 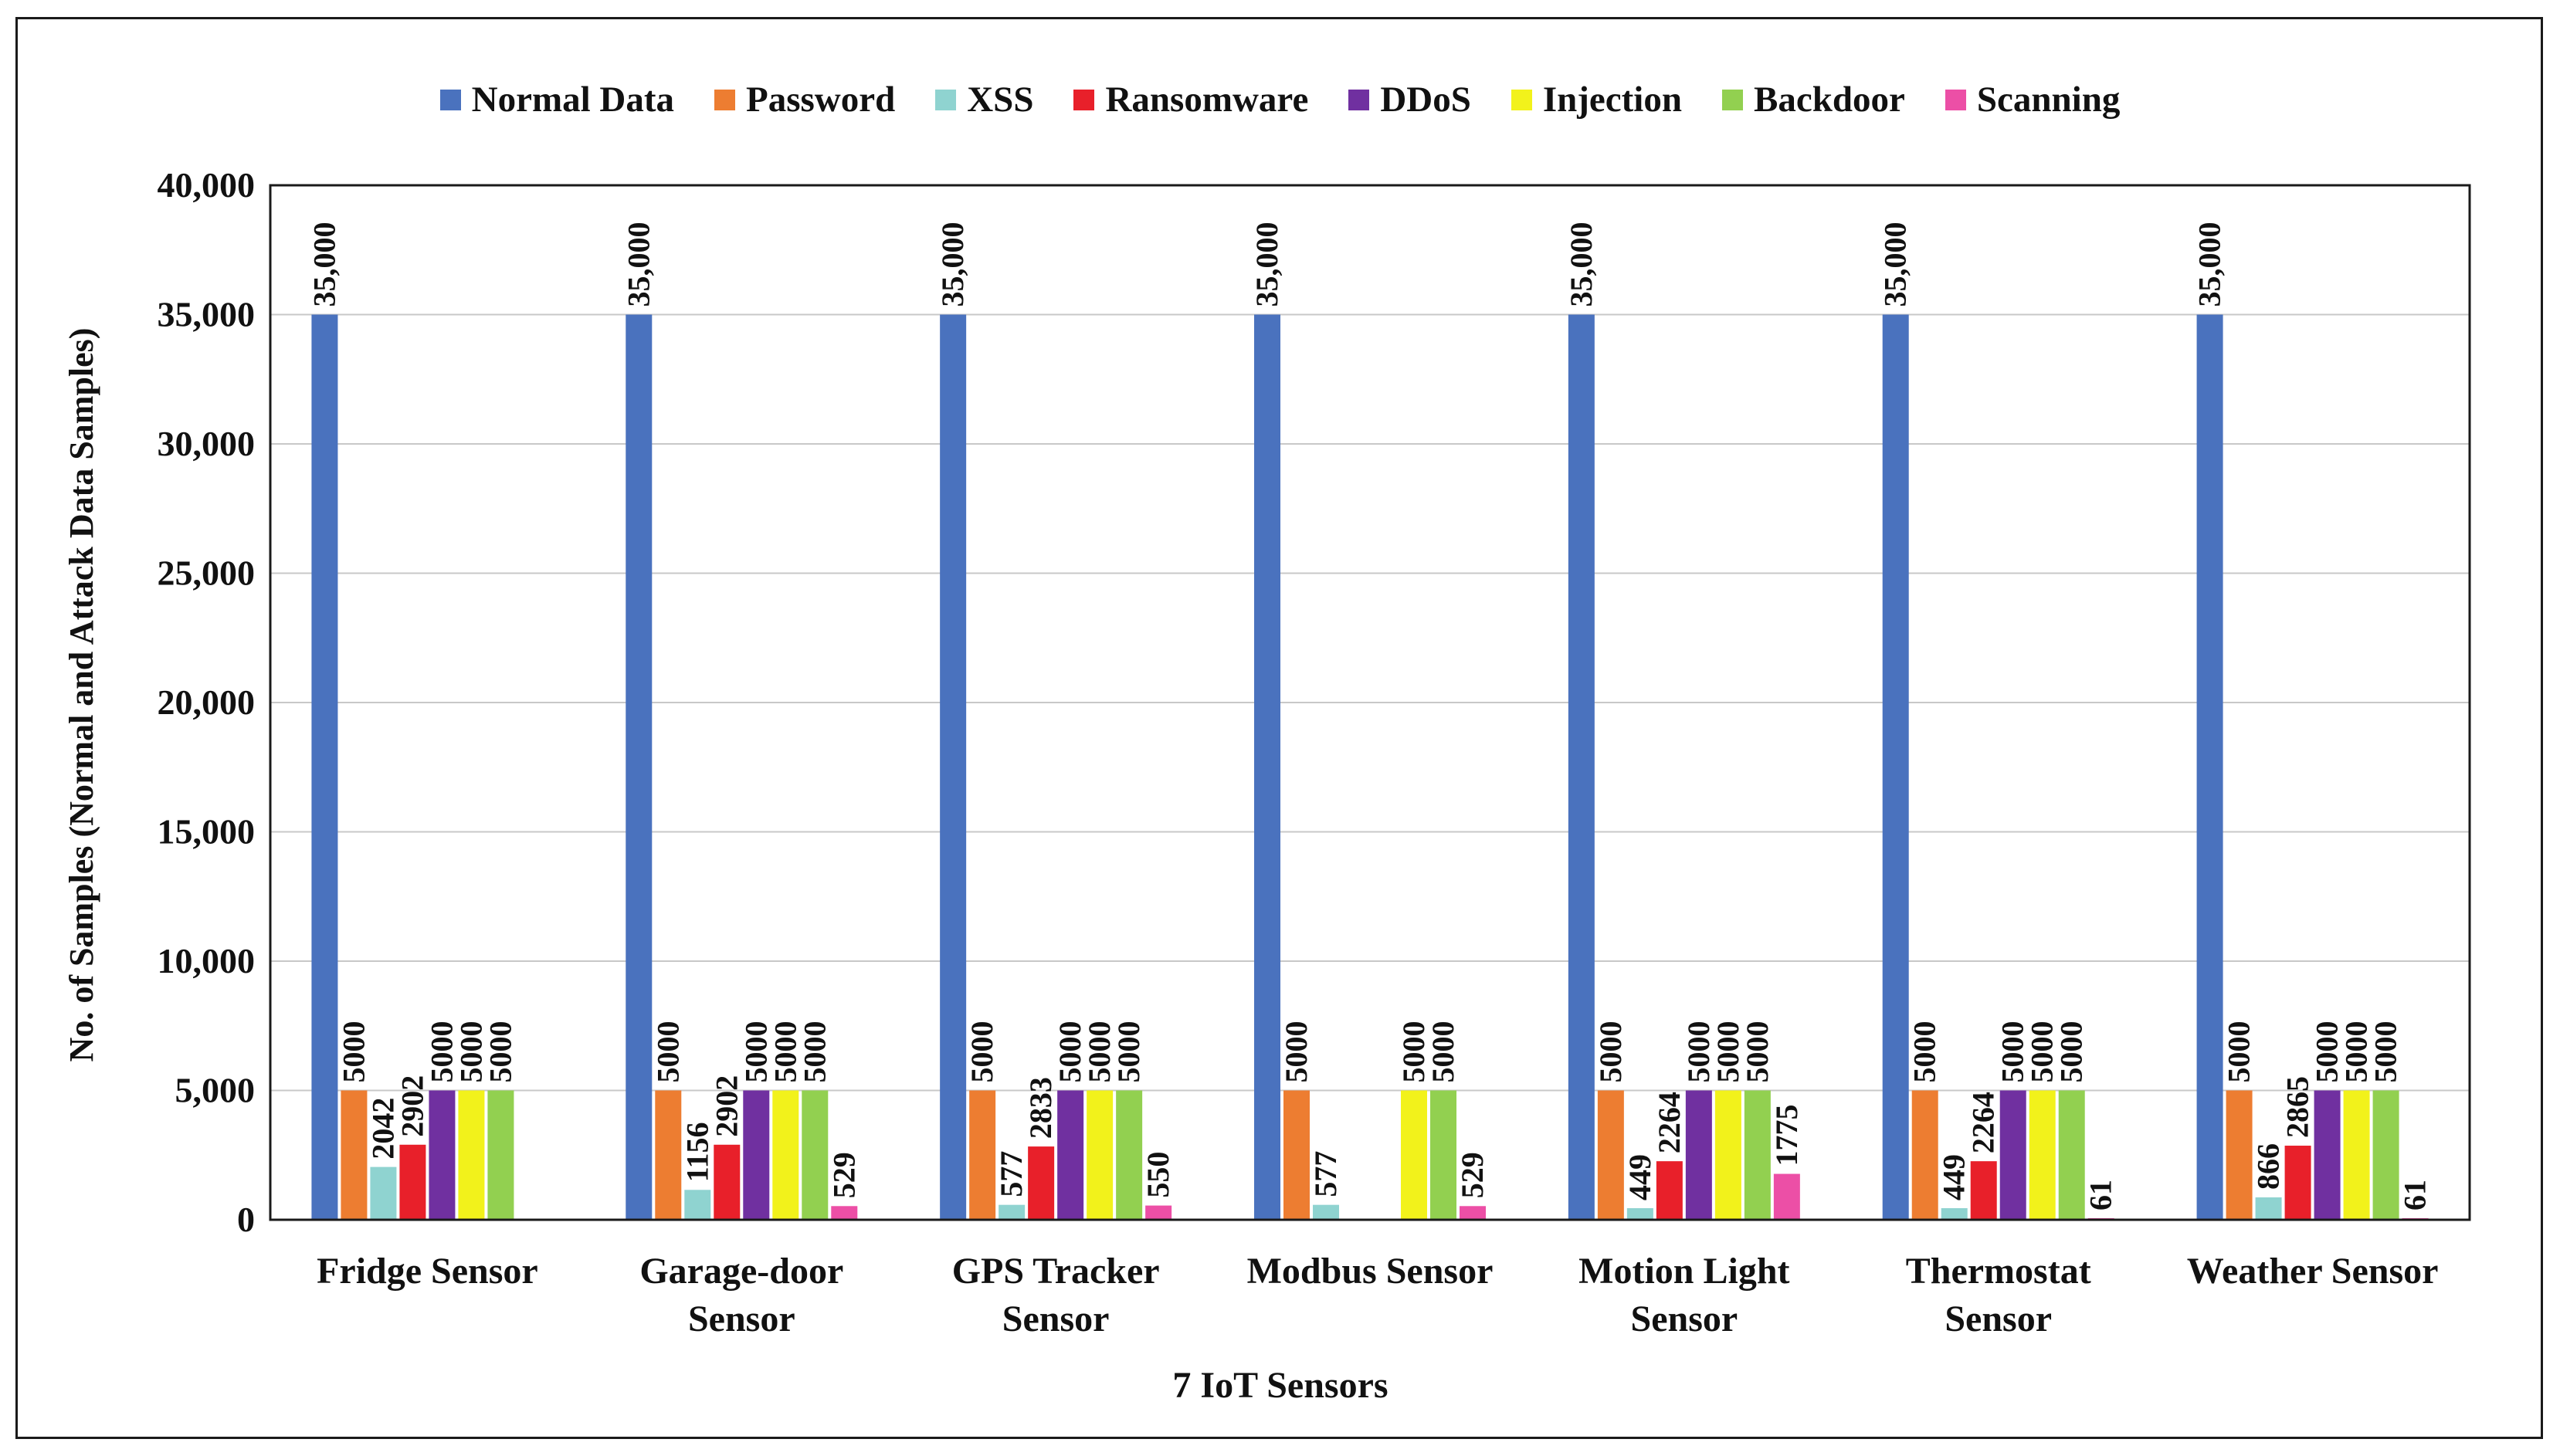 I want to click on y-tick-label: 10,000, so click(x=207, y=961).